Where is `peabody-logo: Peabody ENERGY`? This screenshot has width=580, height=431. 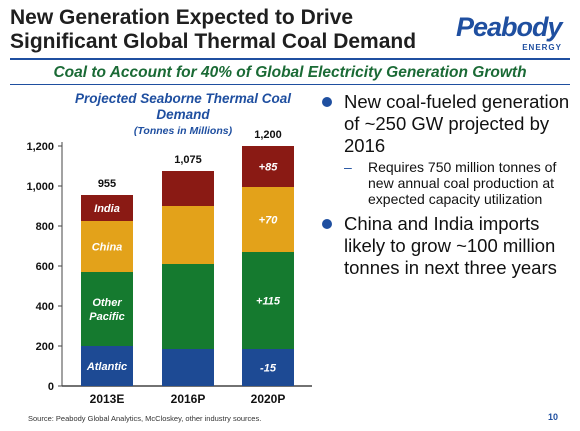 peabody-logo: Peabody ENERGY is located at coordinates (512, 35).